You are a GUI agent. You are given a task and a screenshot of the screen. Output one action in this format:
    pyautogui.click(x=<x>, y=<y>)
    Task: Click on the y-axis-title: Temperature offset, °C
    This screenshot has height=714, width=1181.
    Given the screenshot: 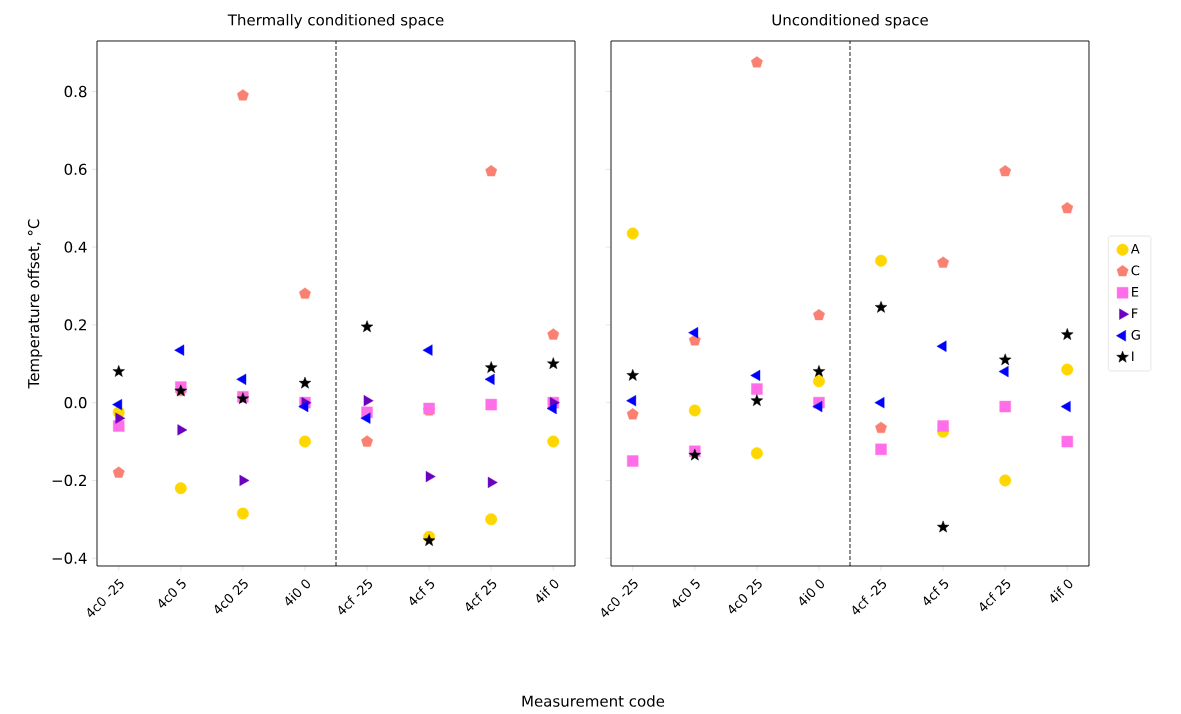 What is the action you would take?
    pyautogui.click(x=35, y=304)
    